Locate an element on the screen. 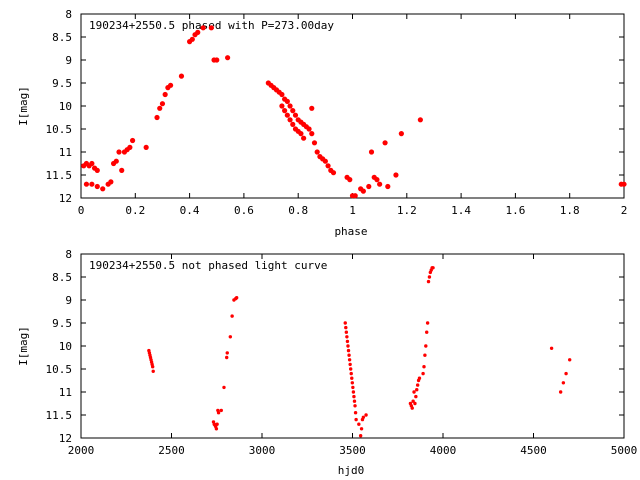 The image size is (640, 480). unphased-y-tick-label: 10.5 is located at coordinates (59, 369).